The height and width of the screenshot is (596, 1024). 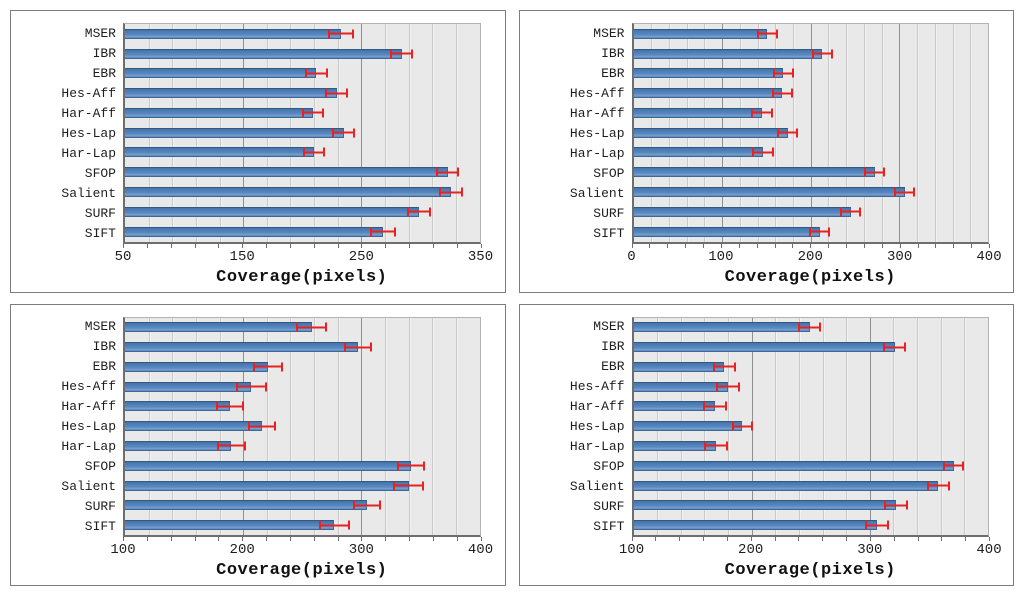 What do you see at coordinates (194, 426) in the screenshot?
I see `bar-hes-lap` at bounding box center [194, 426].